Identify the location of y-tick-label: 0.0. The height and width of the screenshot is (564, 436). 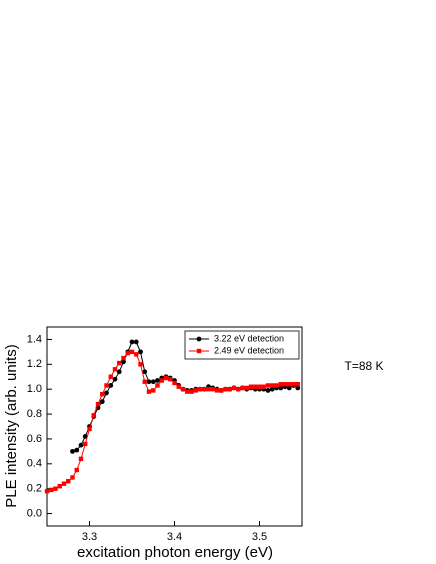
(34, 513).